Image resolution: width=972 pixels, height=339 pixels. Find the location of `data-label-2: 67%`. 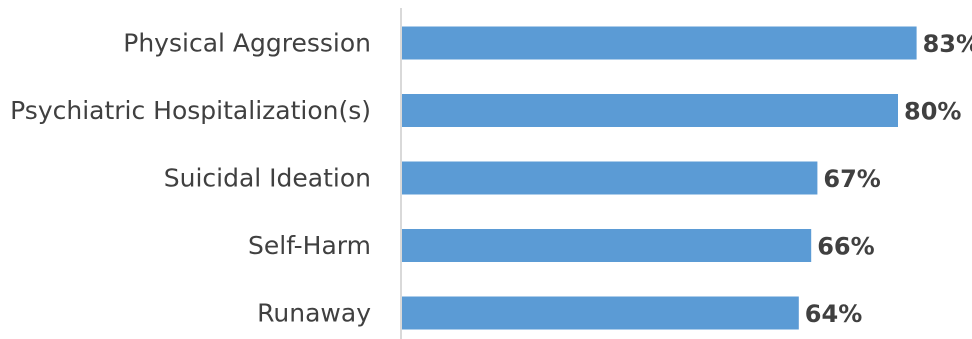

data-label-2: 67% is located at coordinates (851, 179).